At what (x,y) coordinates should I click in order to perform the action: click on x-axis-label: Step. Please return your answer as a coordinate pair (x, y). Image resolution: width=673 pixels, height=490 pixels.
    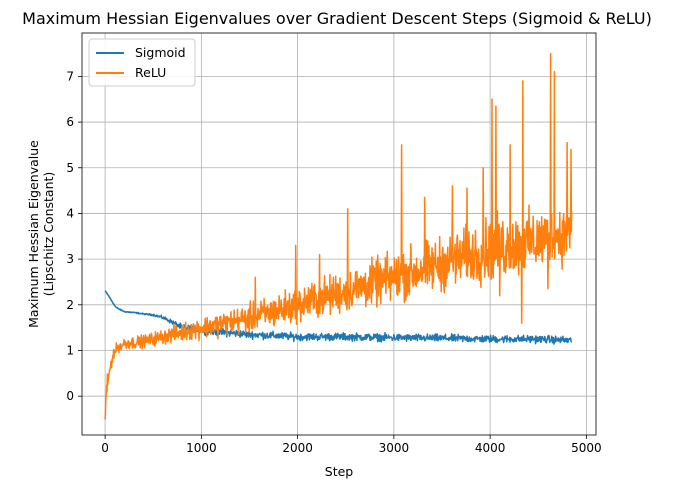
    Looking at the image, I should click on (339, 471).